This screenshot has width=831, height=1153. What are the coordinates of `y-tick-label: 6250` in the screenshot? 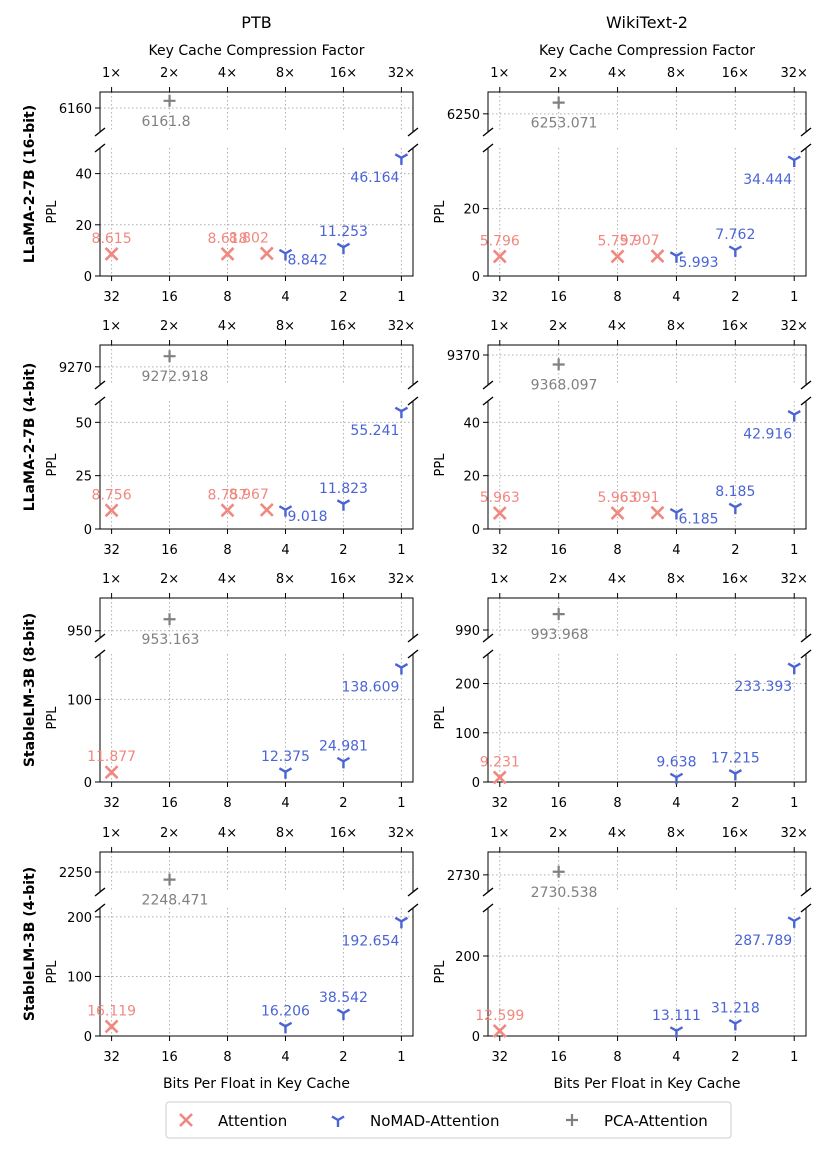 It's located at (463, 115).